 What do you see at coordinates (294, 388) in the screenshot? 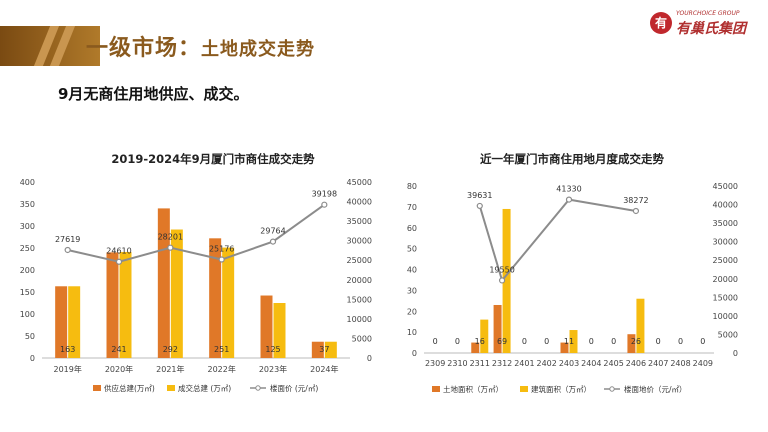
I see `c0-legend-label: 楼面价 (元/㎡)` at bounding box center [294, 388].